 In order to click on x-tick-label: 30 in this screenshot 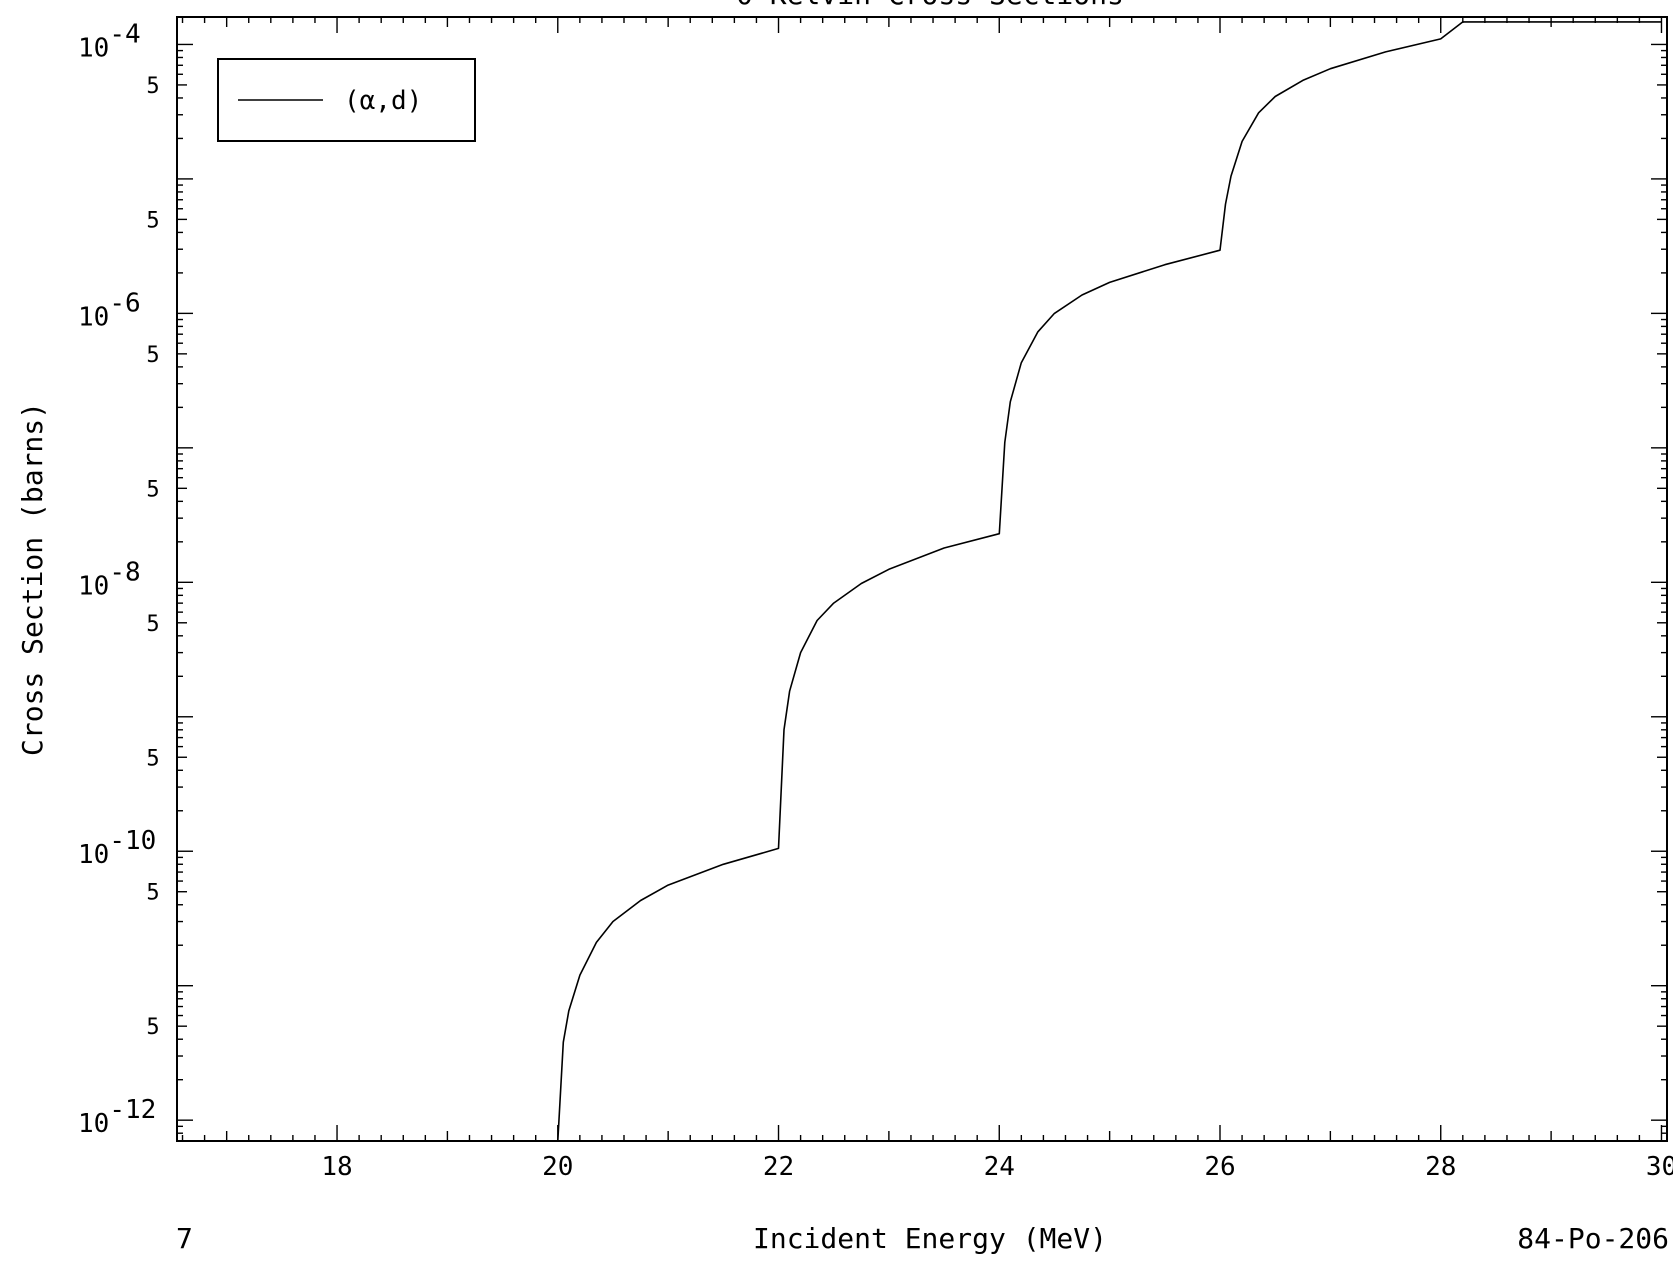, I will do `click(1659, 1167)`.